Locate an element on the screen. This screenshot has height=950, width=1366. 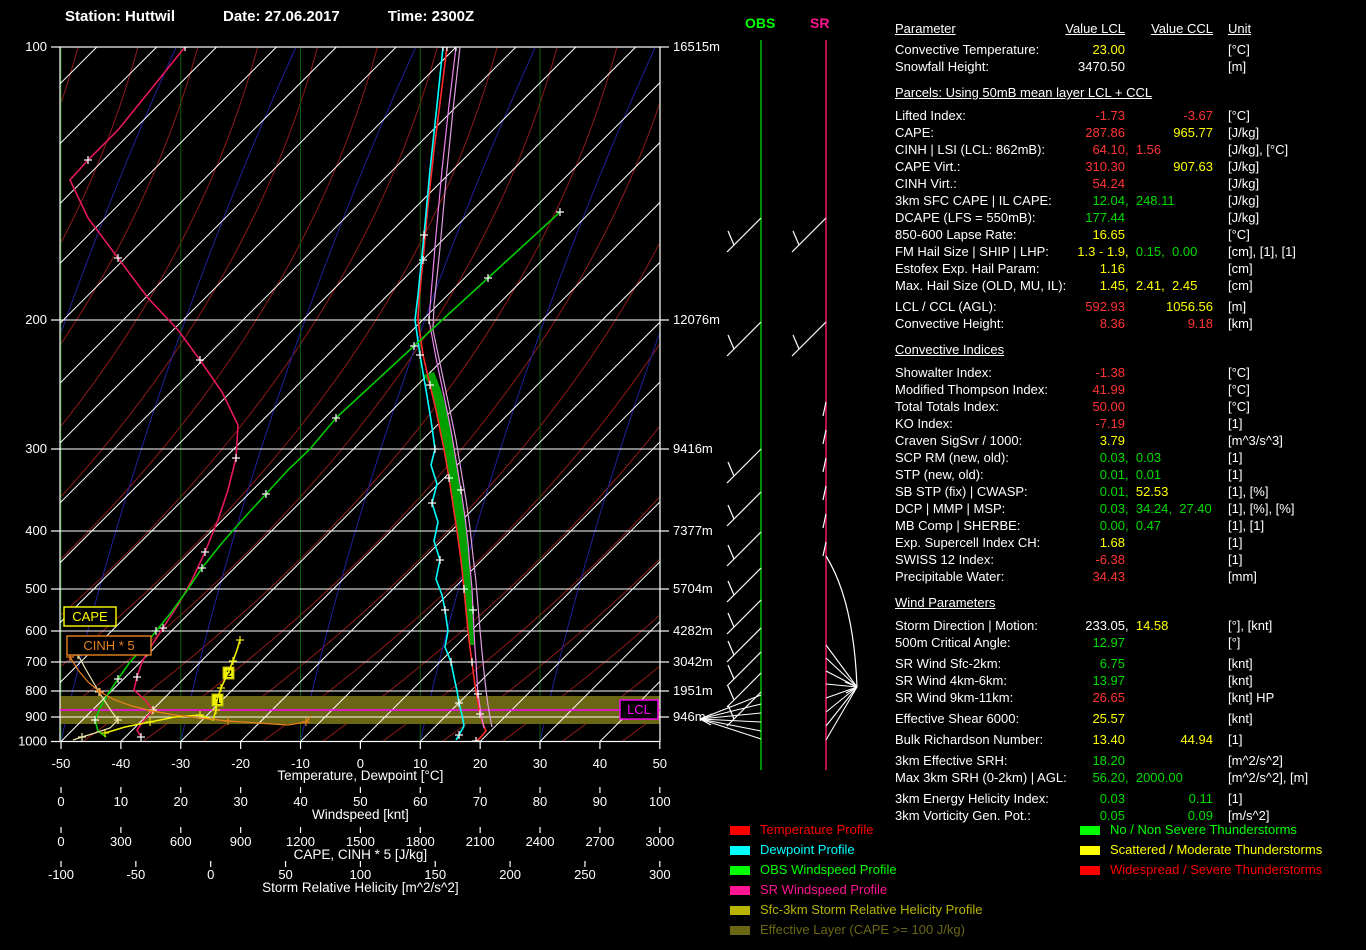
value-lcl: 16.65 is located at coordinates (1108, 234).